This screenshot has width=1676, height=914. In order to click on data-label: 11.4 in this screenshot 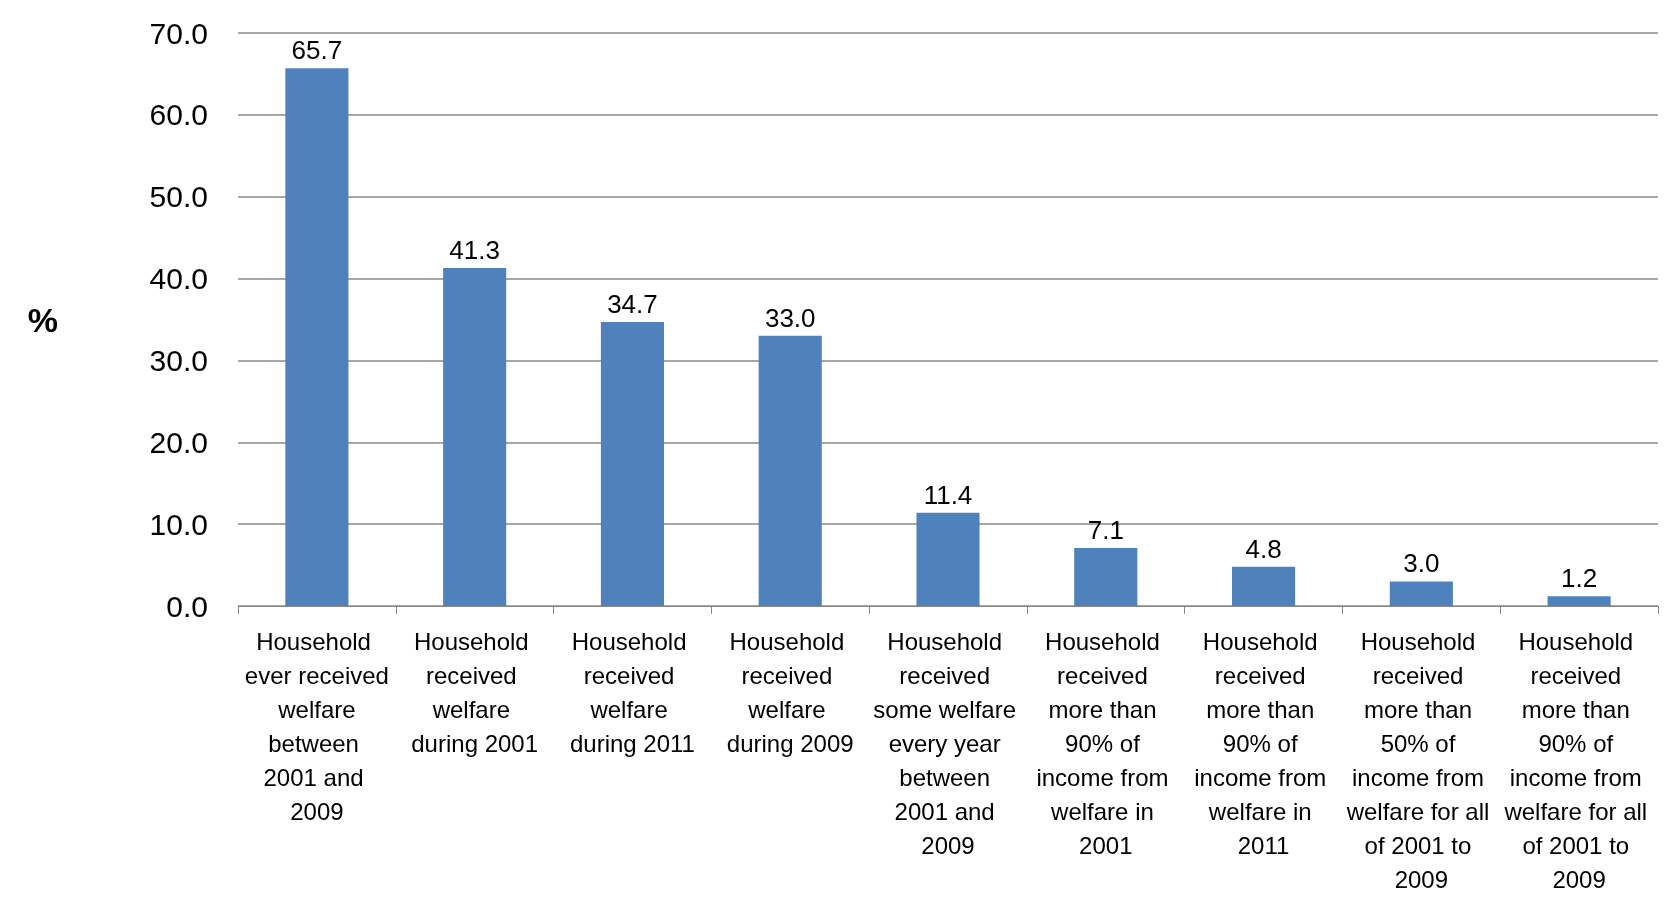, I will do `click(948, 494)`.